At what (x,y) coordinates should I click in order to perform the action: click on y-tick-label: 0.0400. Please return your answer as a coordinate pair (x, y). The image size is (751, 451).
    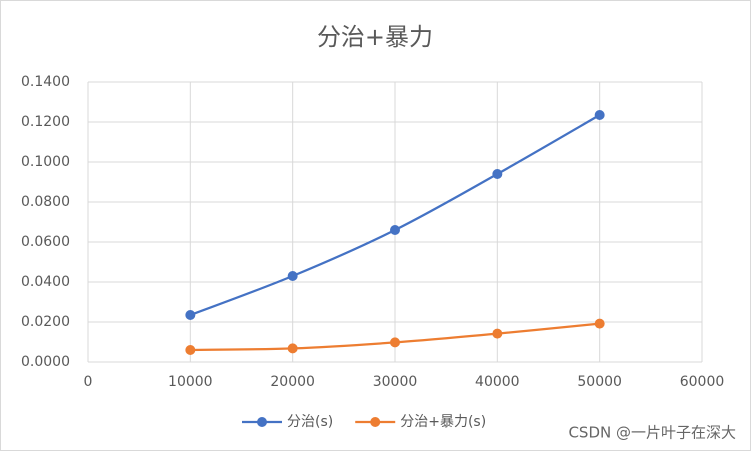
    Looking at the image, I should click on (45, 282).